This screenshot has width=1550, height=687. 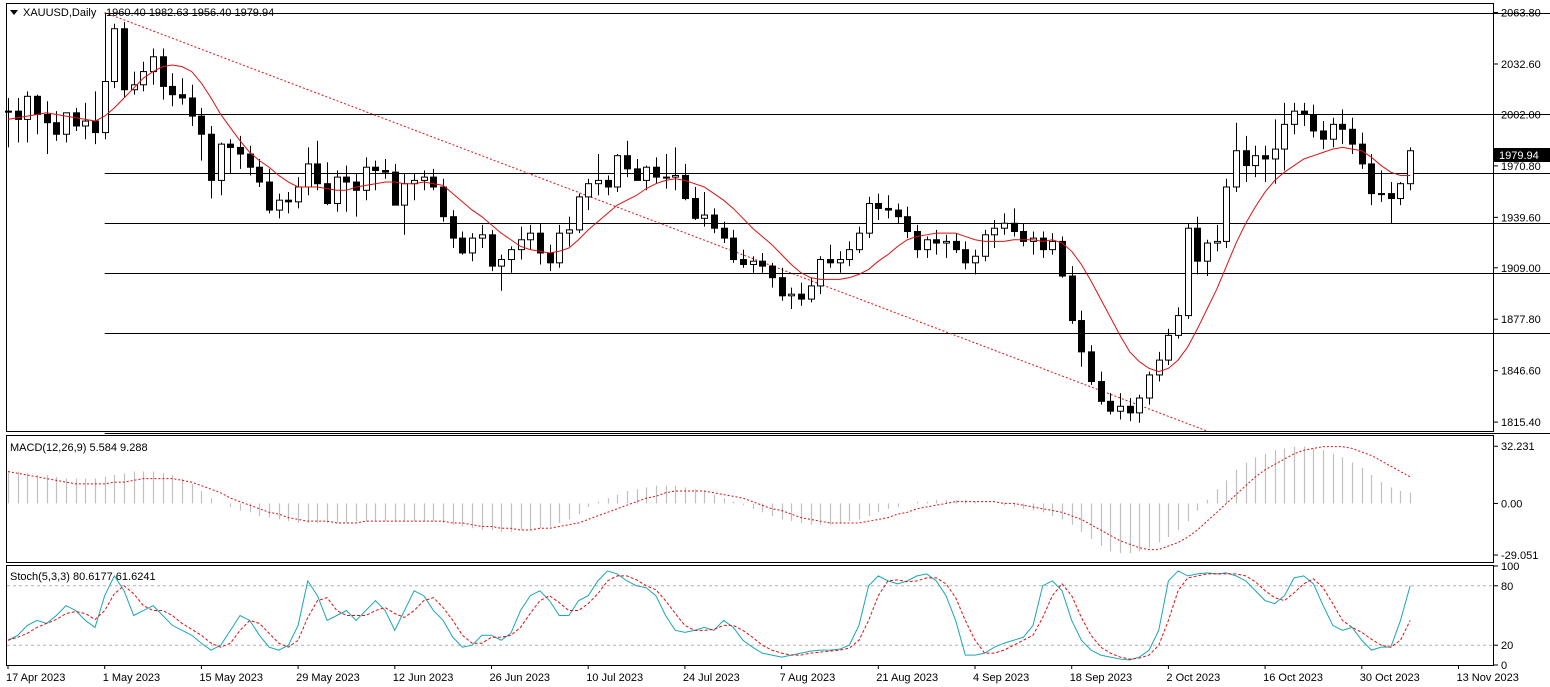 What do you see at coordinates (1521, 269) in the screenshot?
I see `price-tick-label: 1909.00` at bounding box center [1521, 269].